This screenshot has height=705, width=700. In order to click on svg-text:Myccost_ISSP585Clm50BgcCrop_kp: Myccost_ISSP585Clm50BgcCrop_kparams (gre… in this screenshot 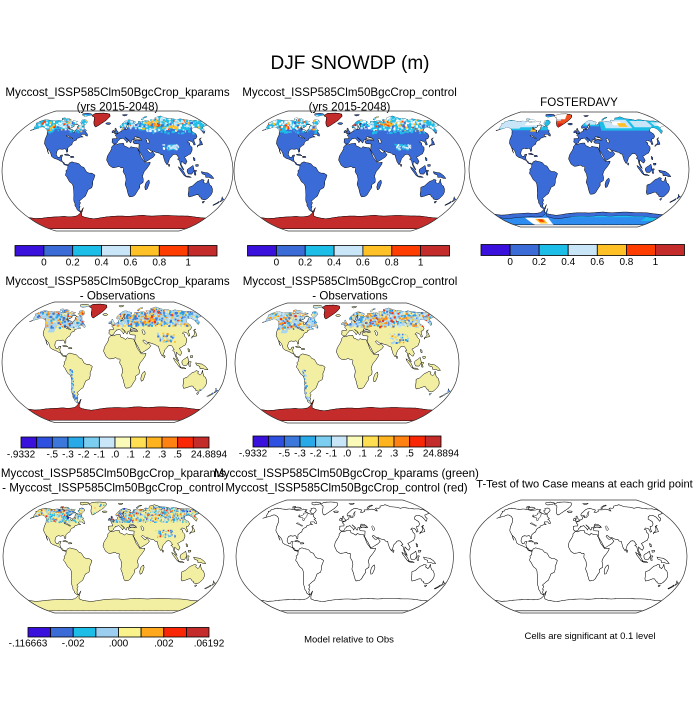, I will do `click(346, 473)`.